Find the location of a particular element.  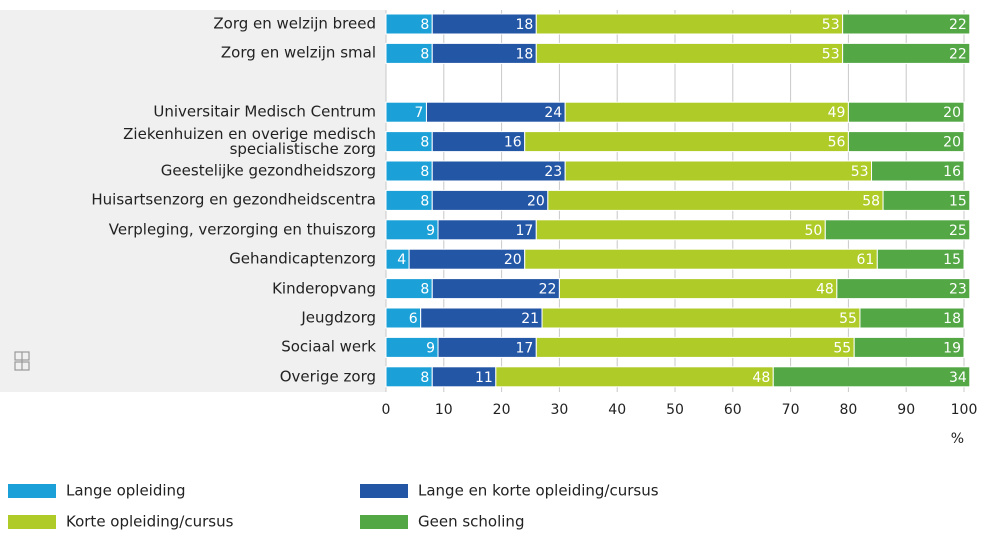

legend-label: Korte opleiding/cursus is located at coordinates (150, 522).